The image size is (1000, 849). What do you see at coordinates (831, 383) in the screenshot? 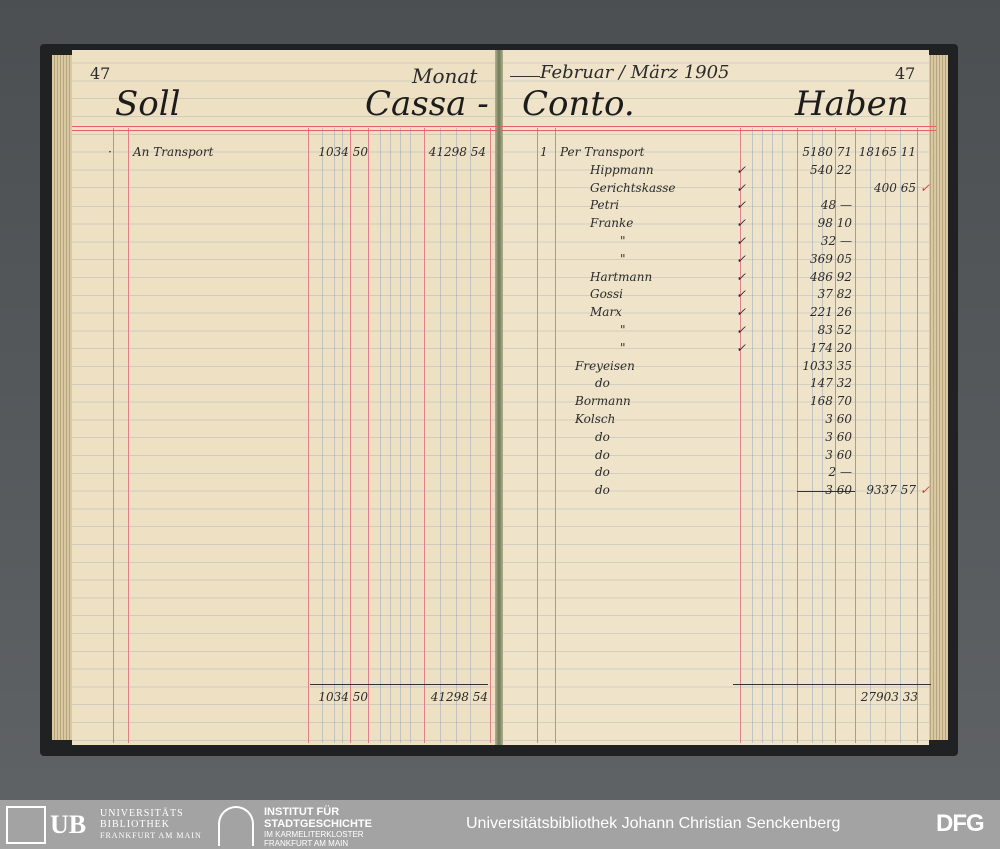
I see `entry-amount: 147 32` at bounding box center [831, 383].